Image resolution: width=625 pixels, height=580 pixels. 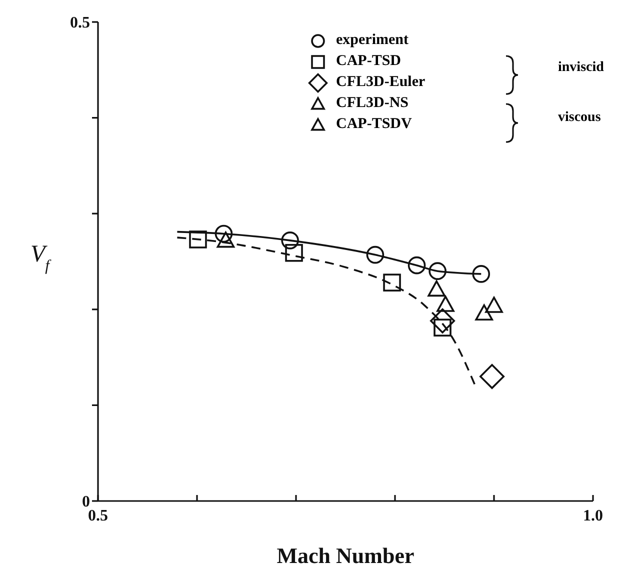 I want to click on legend-label: CAP-TSDV, so click(x=374, y=124).